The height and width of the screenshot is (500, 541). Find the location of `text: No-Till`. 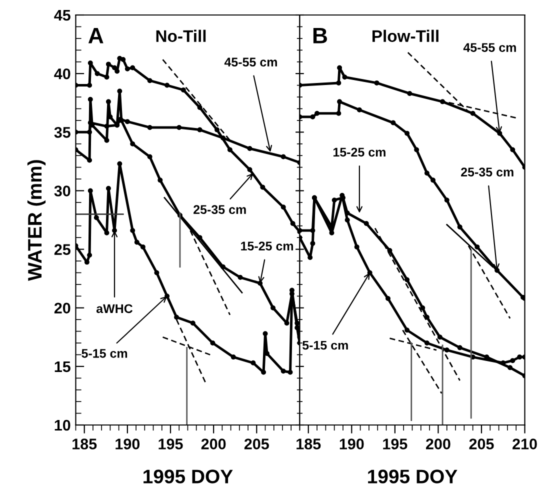

text: No-Till is located at coordinates (181, 36).